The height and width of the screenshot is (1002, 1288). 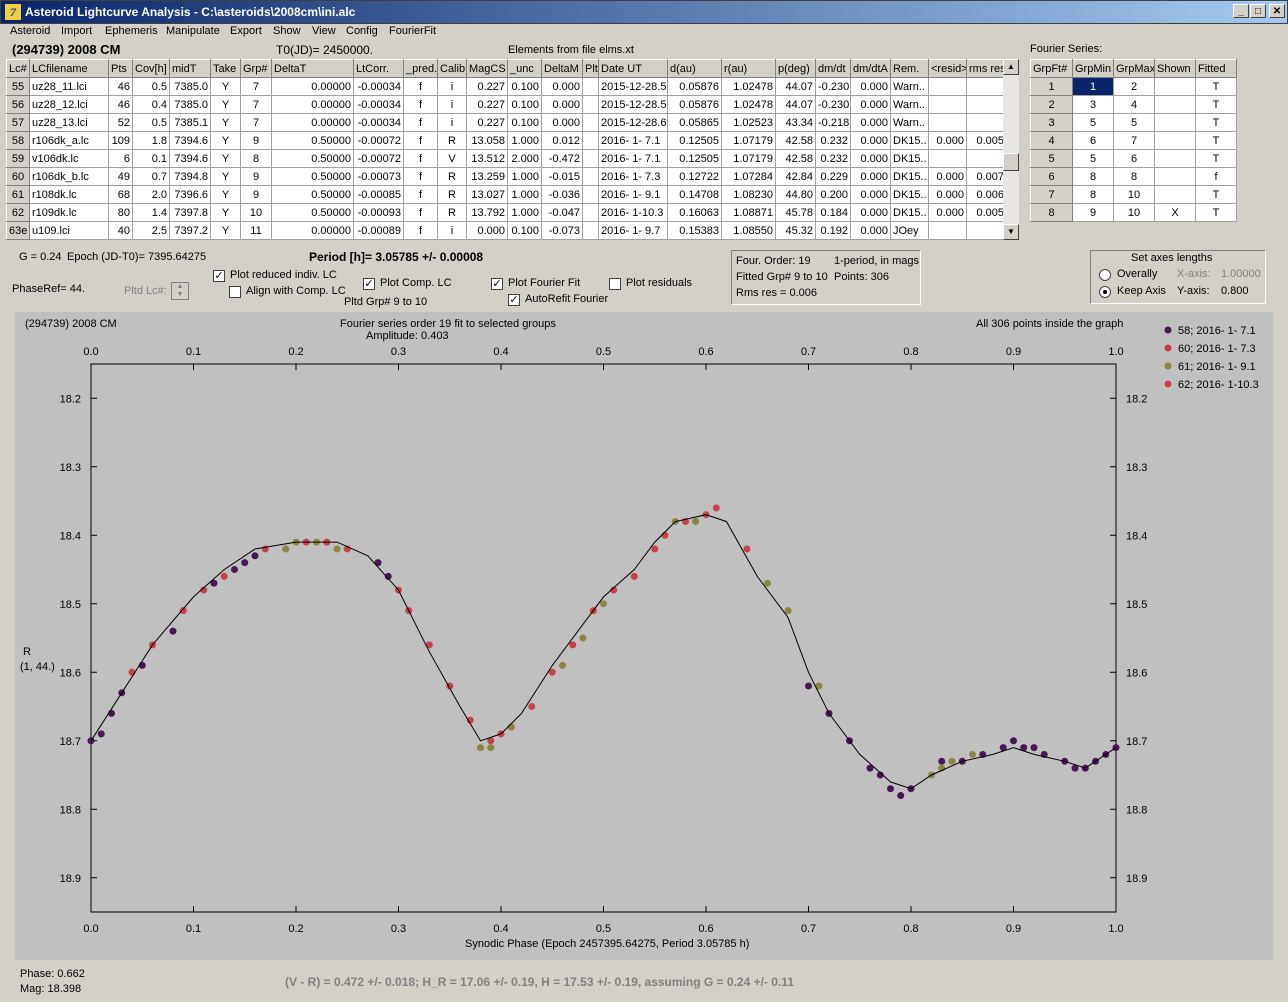 I want to click on lc-table-cell: 1.08550, so click(x=748, y=230).